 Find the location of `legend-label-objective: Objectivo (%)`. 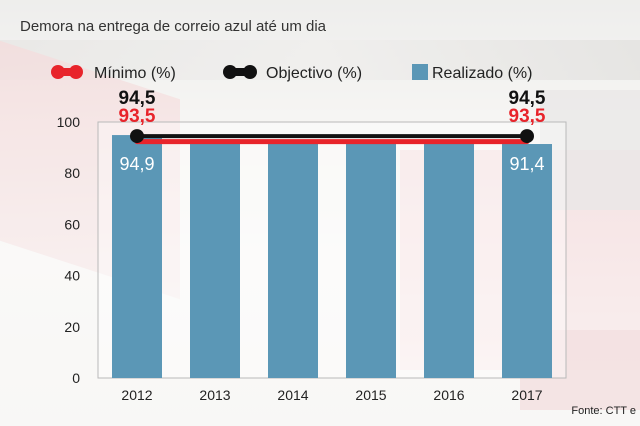

legend-label-objective: Objectivo (%) is located at coordinates (314, 73).